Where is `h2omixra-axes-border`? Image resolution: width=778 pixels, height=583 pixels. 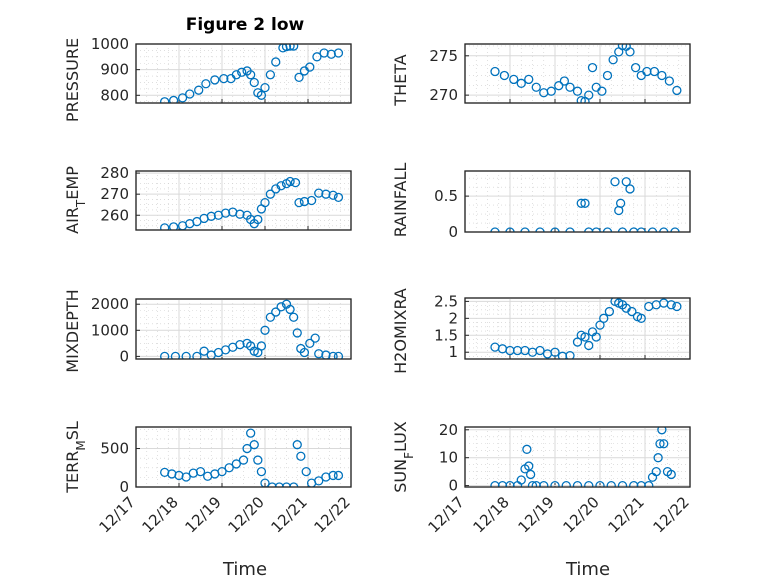 h2omixra-axes-border is located at coordinates (577, 328).